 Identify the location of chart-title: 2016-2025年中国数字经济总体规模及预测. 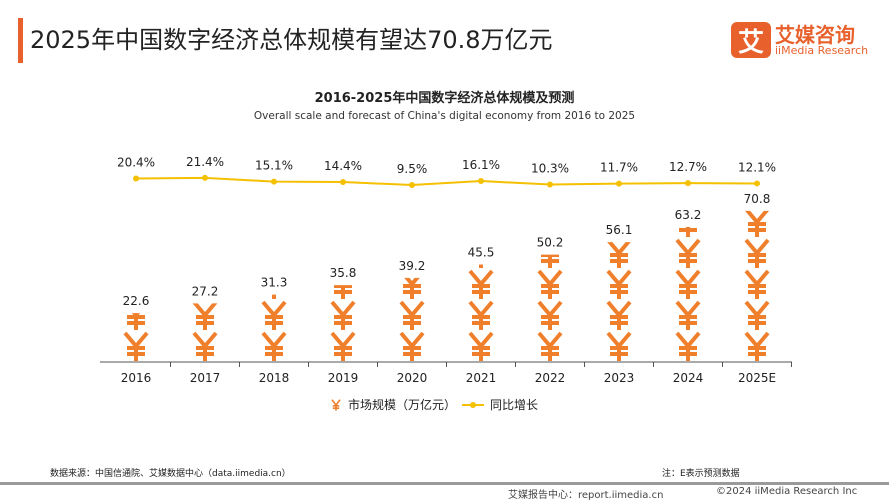
(444, 98).